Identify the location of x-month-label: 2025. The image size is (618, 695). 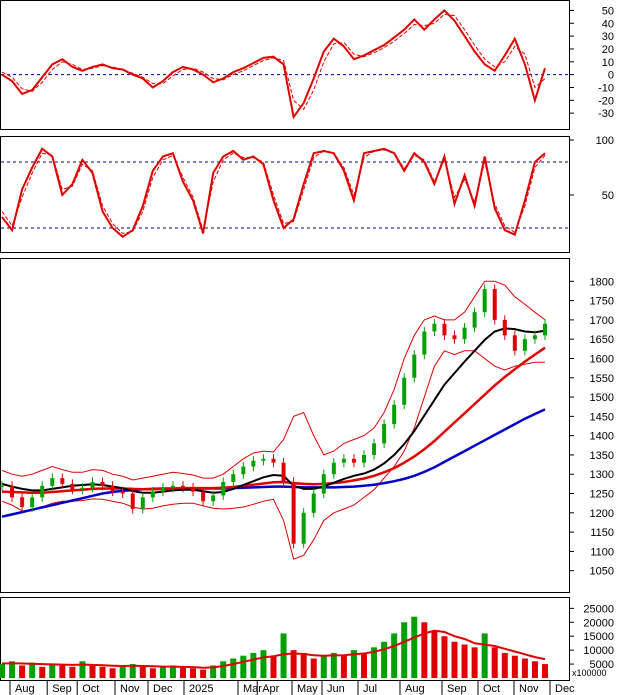
(201, 689).